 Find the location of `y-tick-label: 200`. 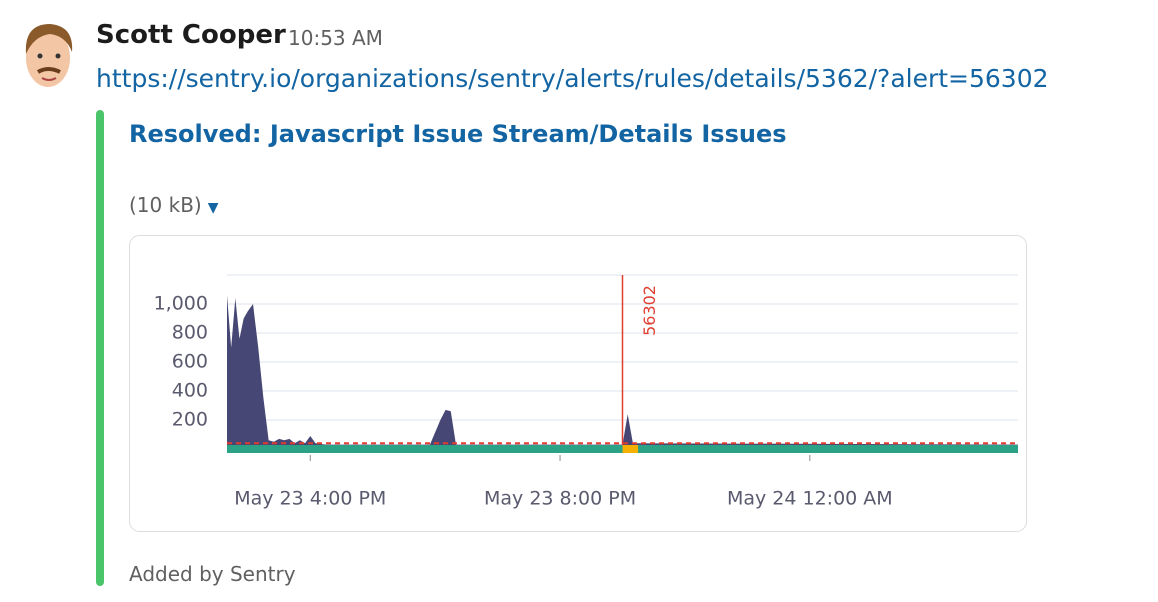

y-tick-label: 200 is located at coordinates (190, 420).